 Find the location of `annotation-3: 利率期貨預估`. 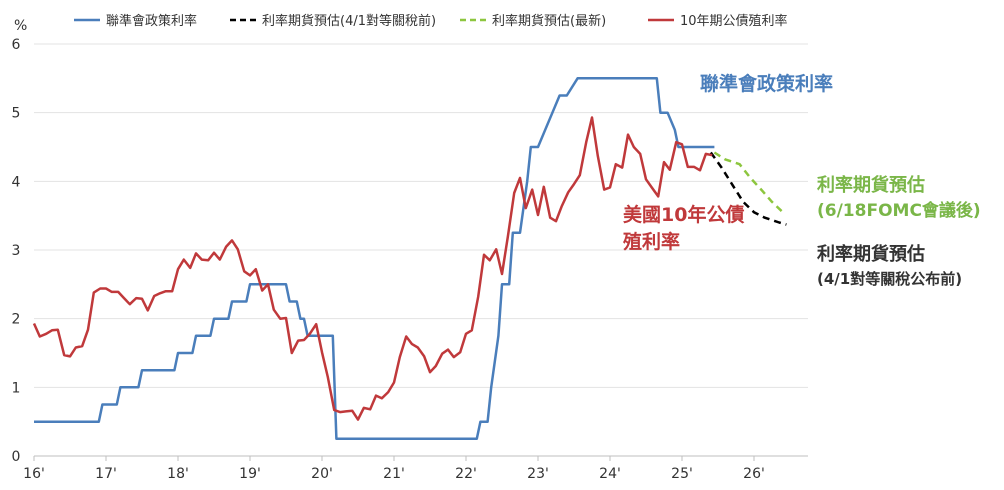

annotation-3: 利率期貨預估 is located at coordinates (871, 185).